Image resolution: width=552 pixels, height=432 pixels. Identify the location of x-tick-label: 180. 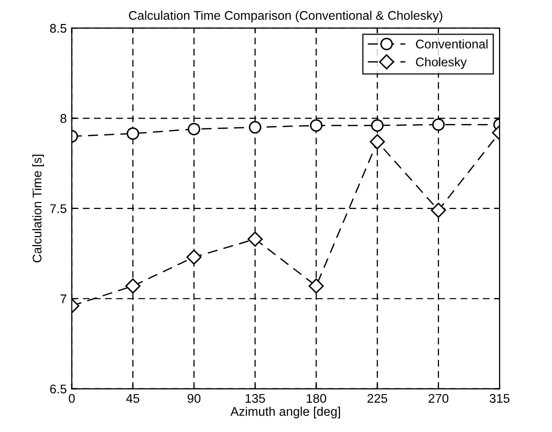
(316, 398).